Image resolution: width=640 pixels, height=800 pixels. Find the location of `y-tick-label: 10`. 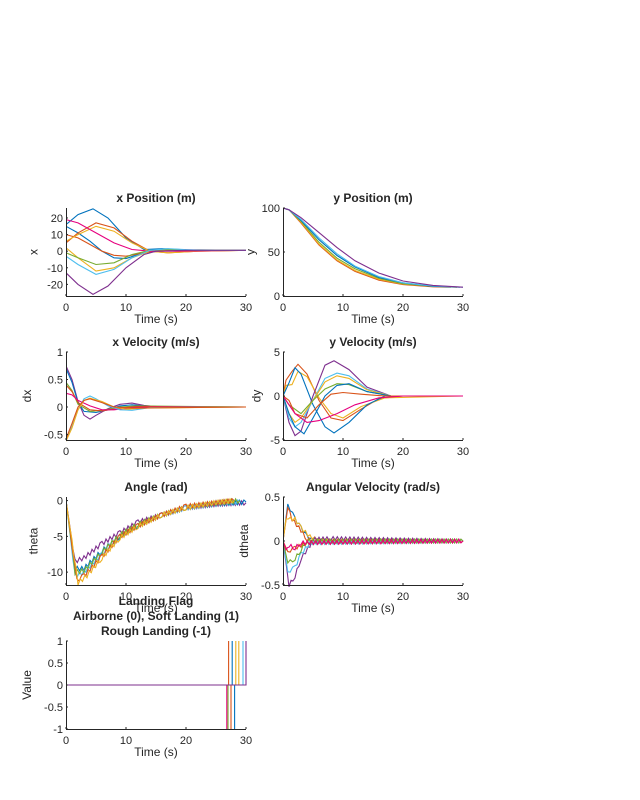

y-tick-label: 10 is located at coordinates (57, 236).